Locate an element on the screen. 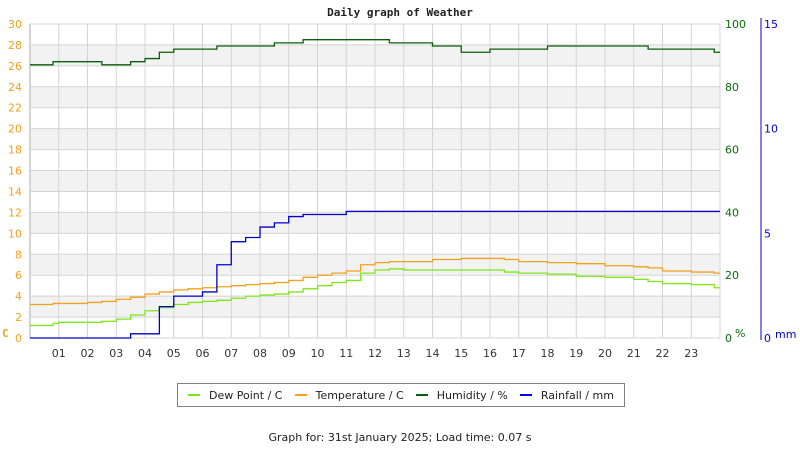 Image resolution: width=800 pixels, height=450 pixels. svg-text: 26 is located at coordinates (15, 66).